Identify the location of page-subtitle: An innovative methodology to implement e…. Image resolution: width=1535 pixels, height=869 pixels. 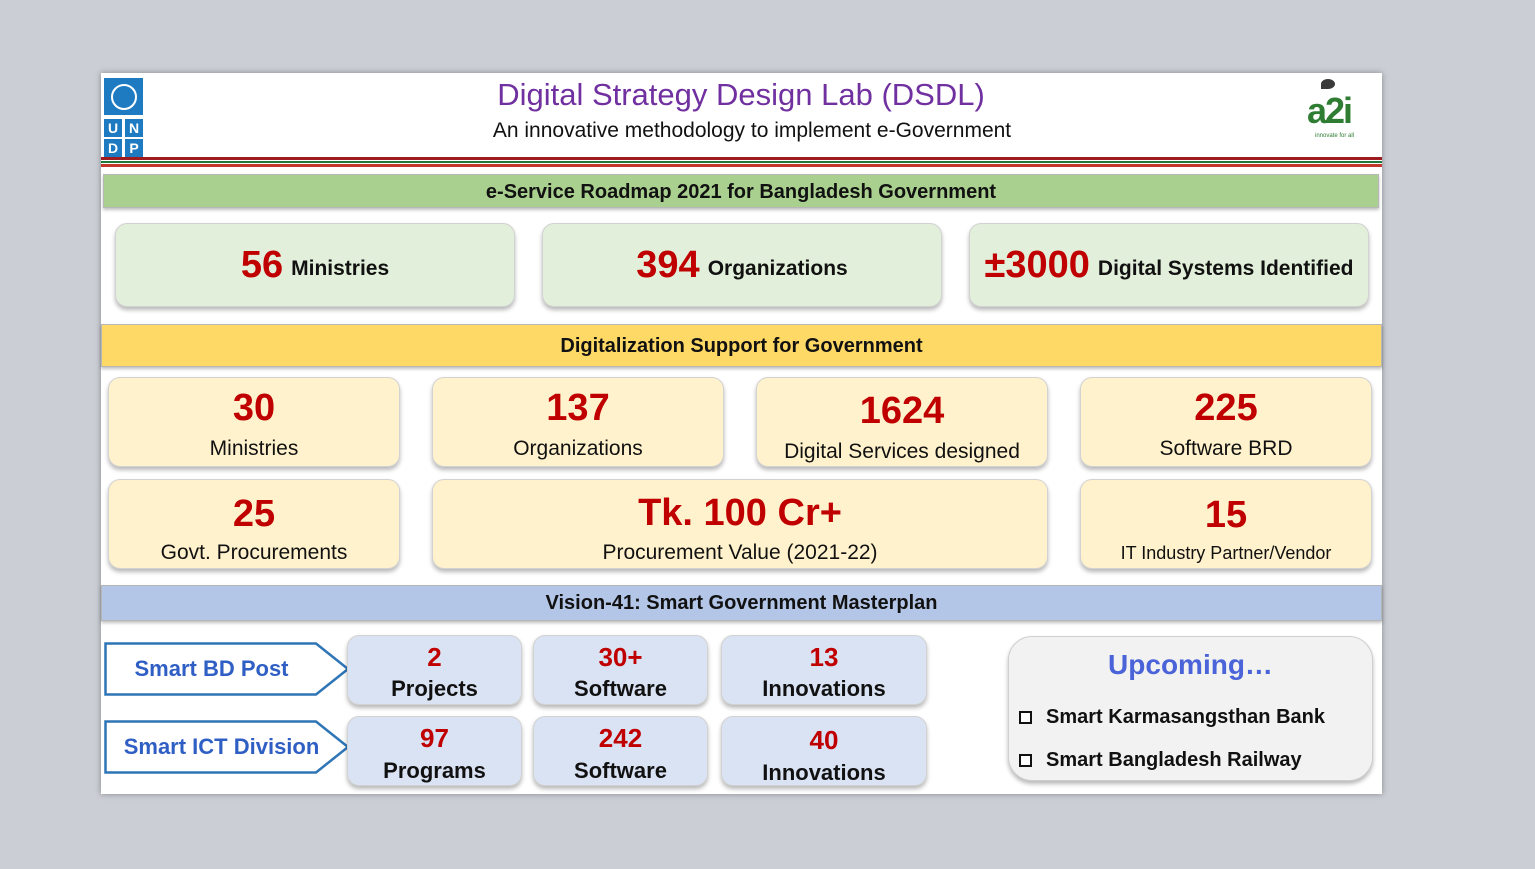
(752, 130).